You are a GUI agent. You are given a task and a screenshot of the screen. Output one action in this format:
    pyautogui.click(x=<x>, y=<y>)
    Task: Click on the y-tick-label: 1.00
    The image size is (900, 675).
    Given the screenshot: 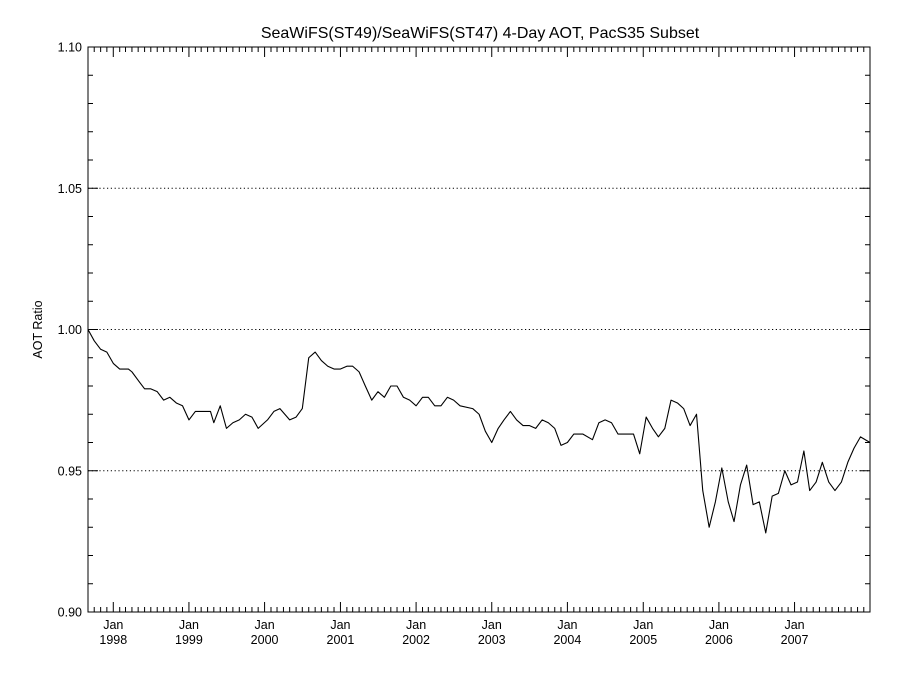 What is the action you would take?
    pyautogui.click(x=70, y=330)
    